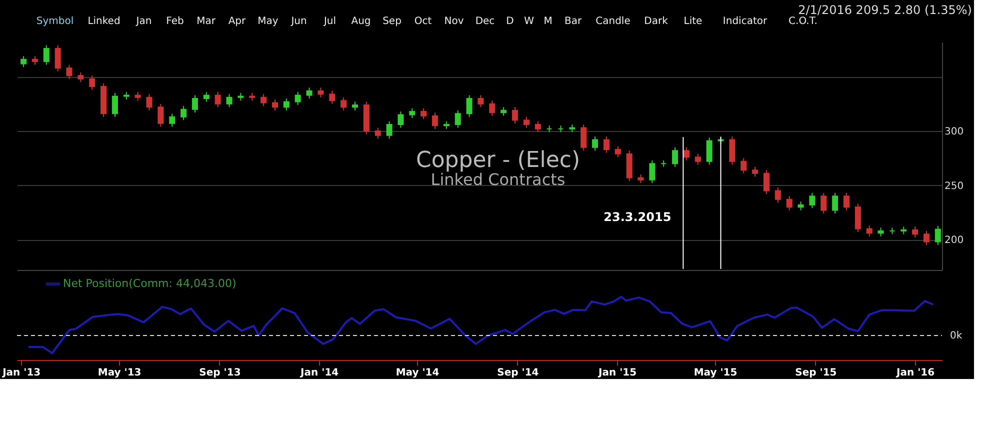  I want to click on text: Copper - (Elec), so click(498, 160).